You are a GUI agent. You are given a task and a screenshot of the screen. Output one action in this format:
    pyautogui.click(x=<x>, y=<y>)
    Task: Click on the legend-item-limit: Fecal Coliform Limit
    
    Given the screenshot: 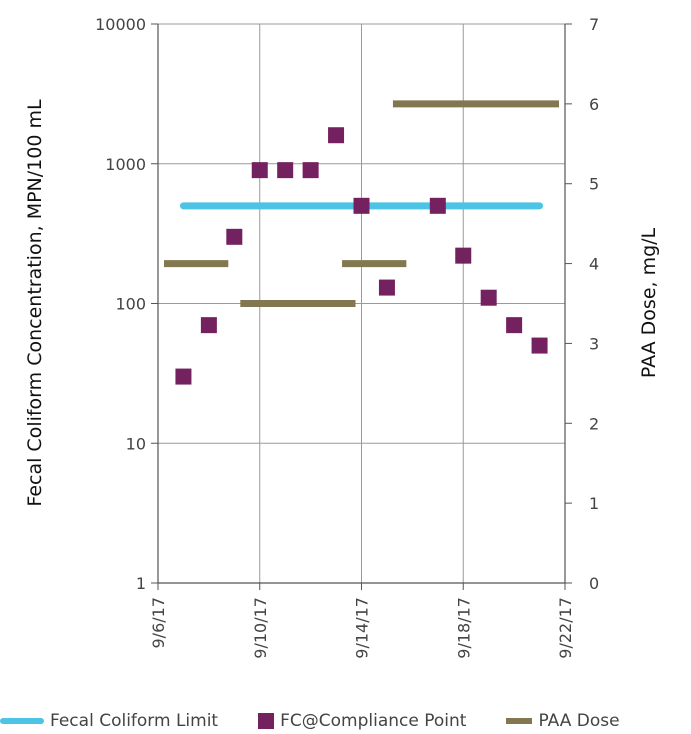 What is the action you would take?
    pyautogui.click(x=109, y=721)
    